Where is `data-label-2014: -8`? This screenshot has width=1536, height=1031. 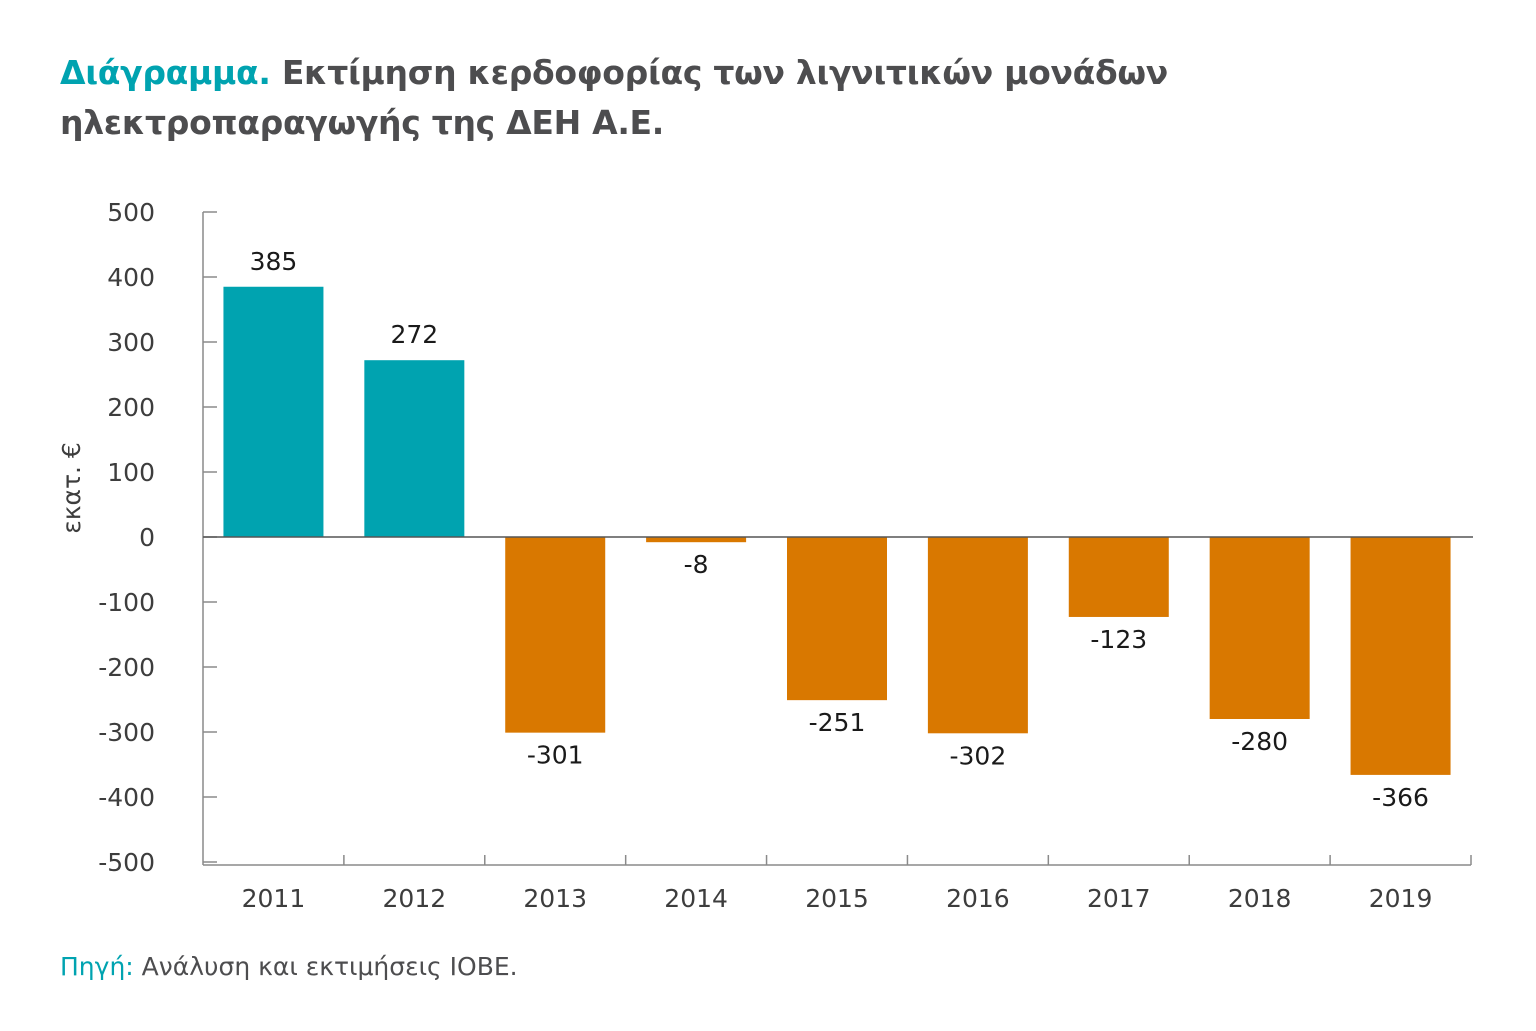 data-label-2014: -8 is located at coordinates (696, 564).